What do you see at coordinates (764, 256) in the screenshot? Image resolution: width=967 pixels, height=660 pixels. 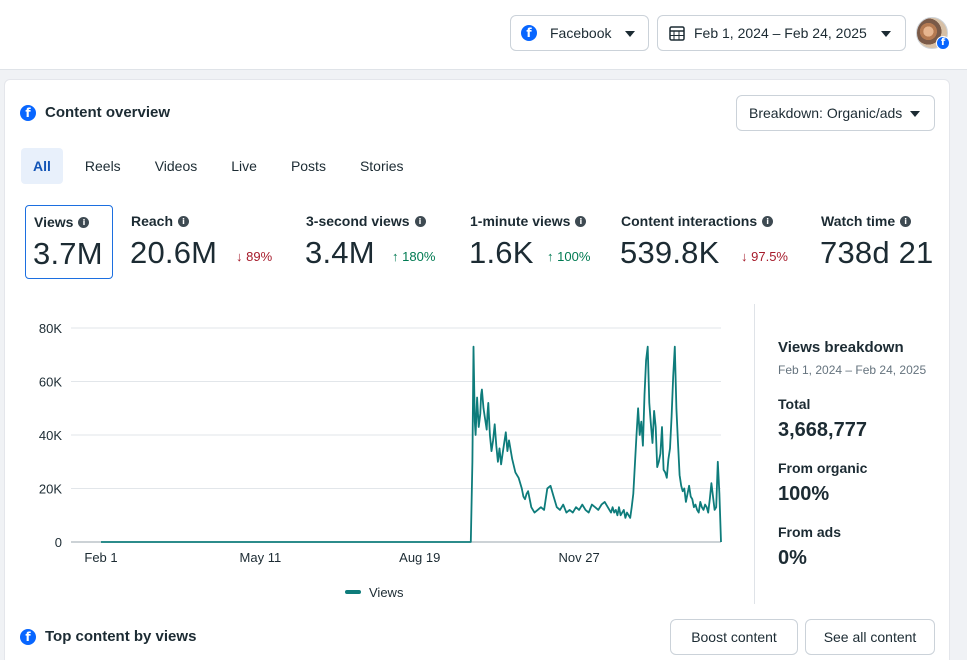 I see `metric-change: ↓ 97.5%` at bounding box center [764, 256].